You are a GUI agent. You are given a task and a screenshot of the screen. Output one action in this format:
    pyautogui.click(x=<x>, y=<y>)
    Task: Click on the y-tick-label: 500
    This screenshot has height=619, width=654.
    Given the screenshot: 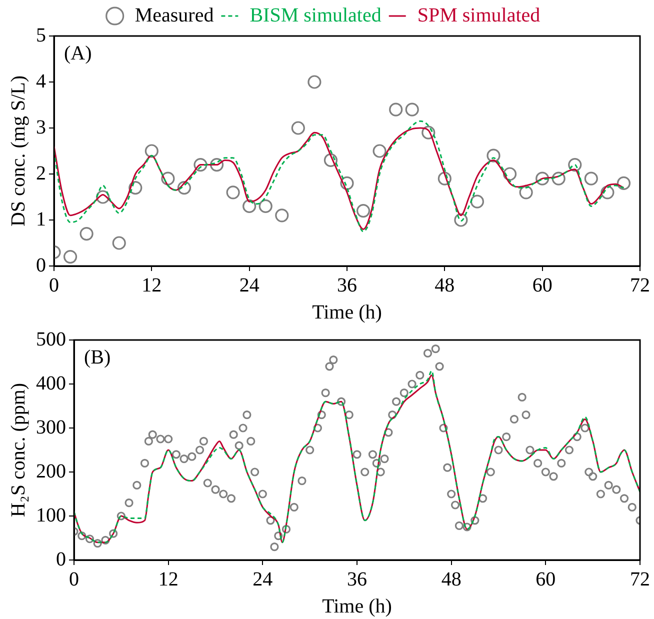 What is the action you would take?
    pyautogui.click(x=51, y=339)
    